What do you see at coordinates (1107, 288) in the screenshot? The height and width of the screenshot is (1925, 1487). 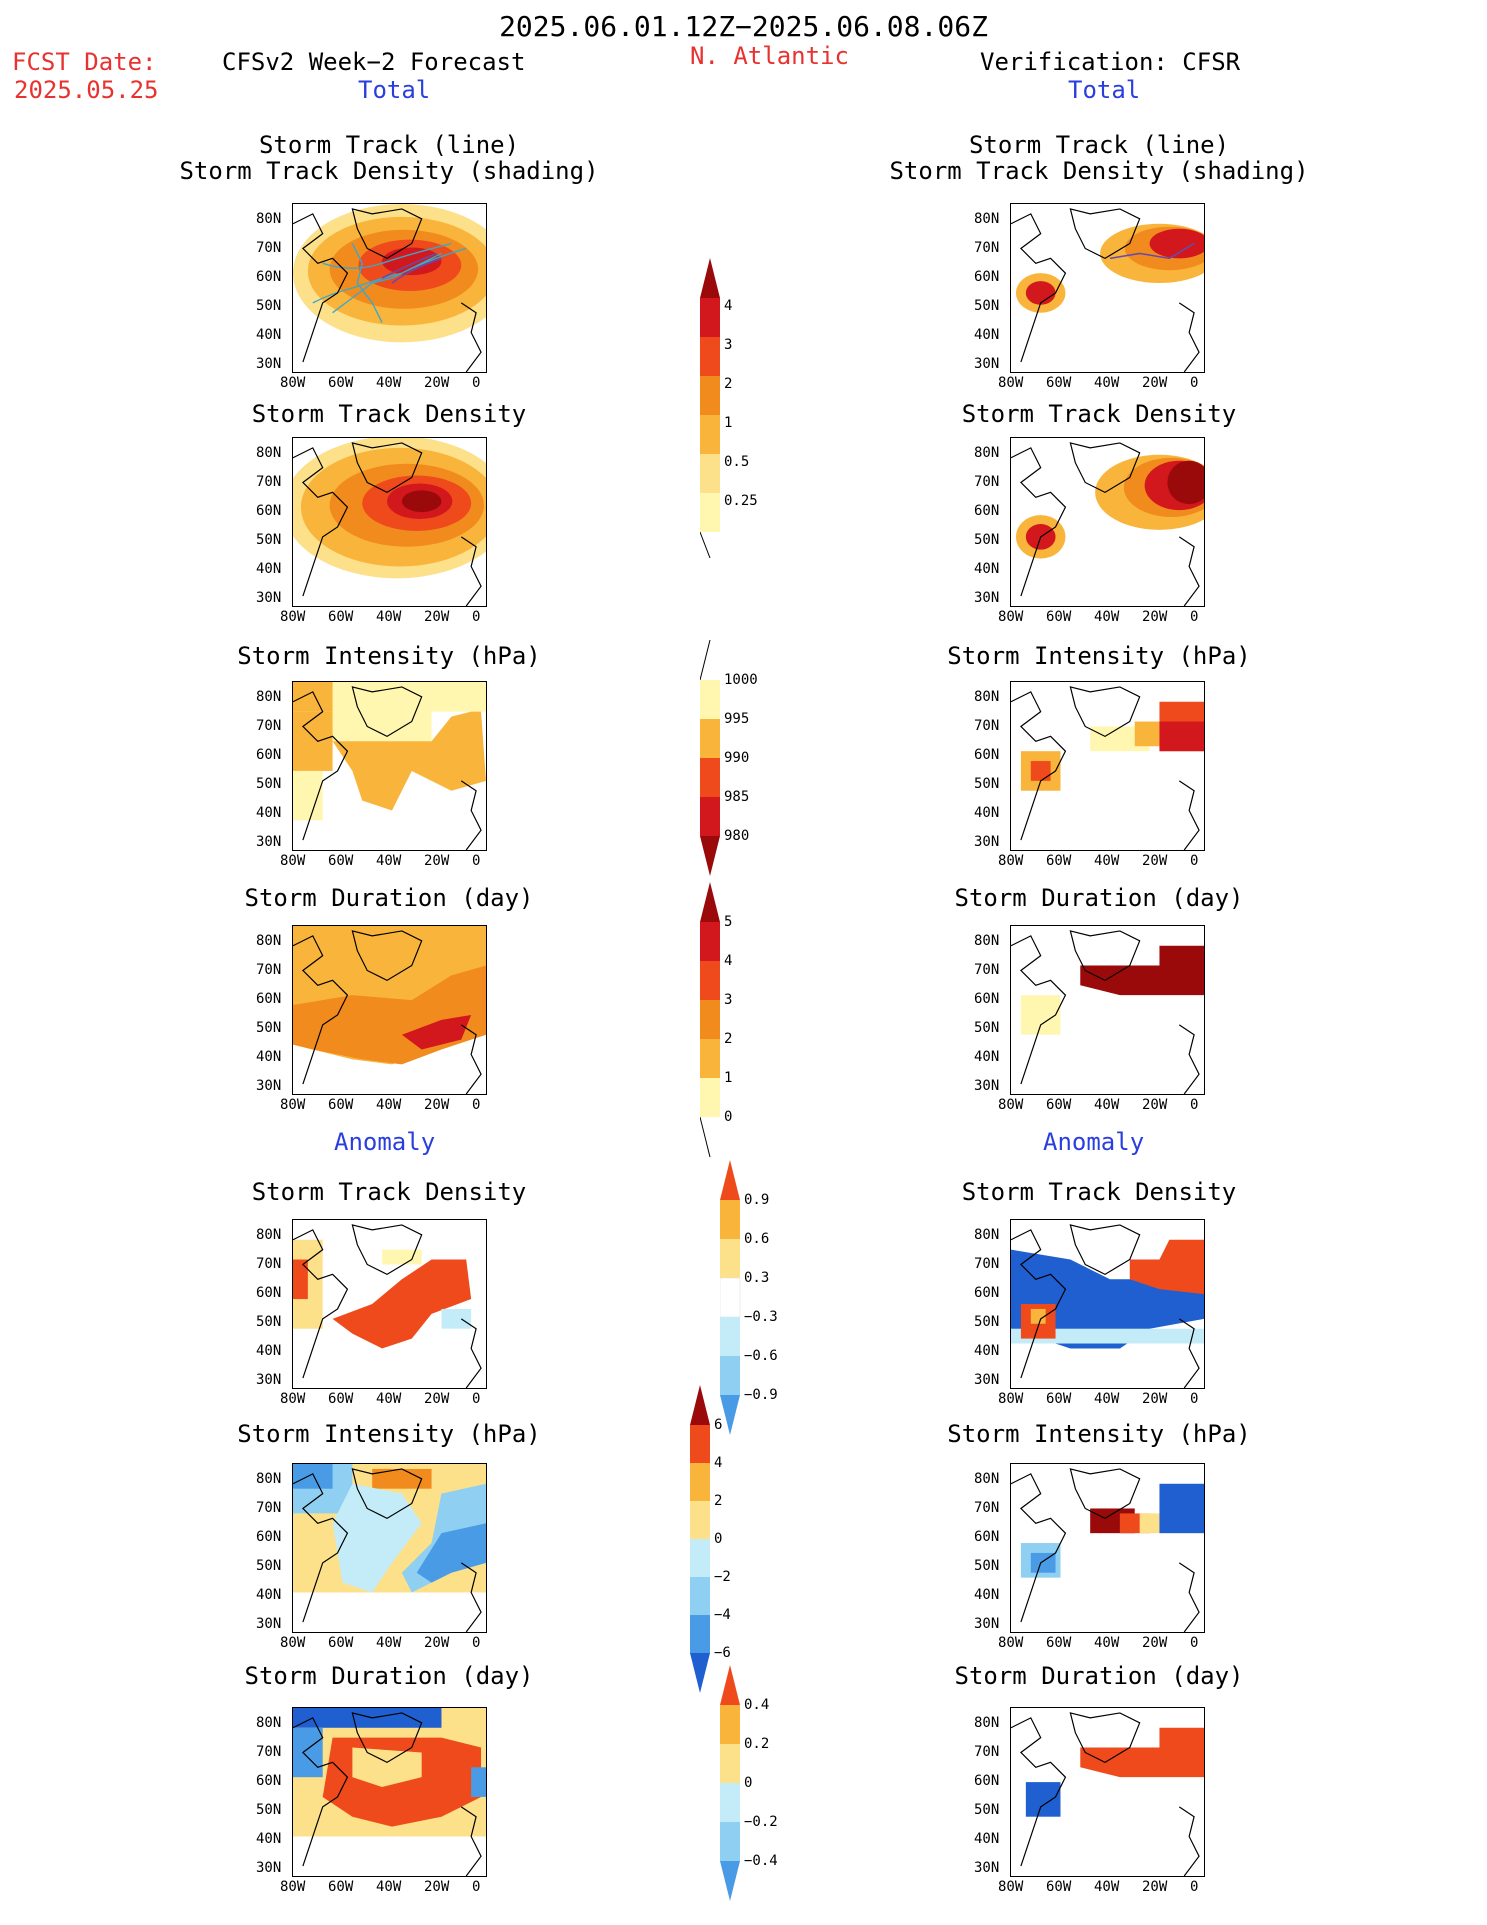 I see `right-track-map` at bounding box center [1107, 288].